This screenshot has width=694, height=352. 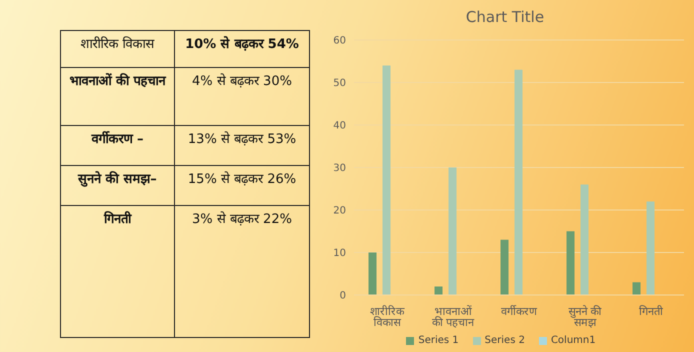 What do you see at coordinates (117, 185) in the screenshot?
I see `text: सुनने की समझ–` at bounding box center [117, 185].